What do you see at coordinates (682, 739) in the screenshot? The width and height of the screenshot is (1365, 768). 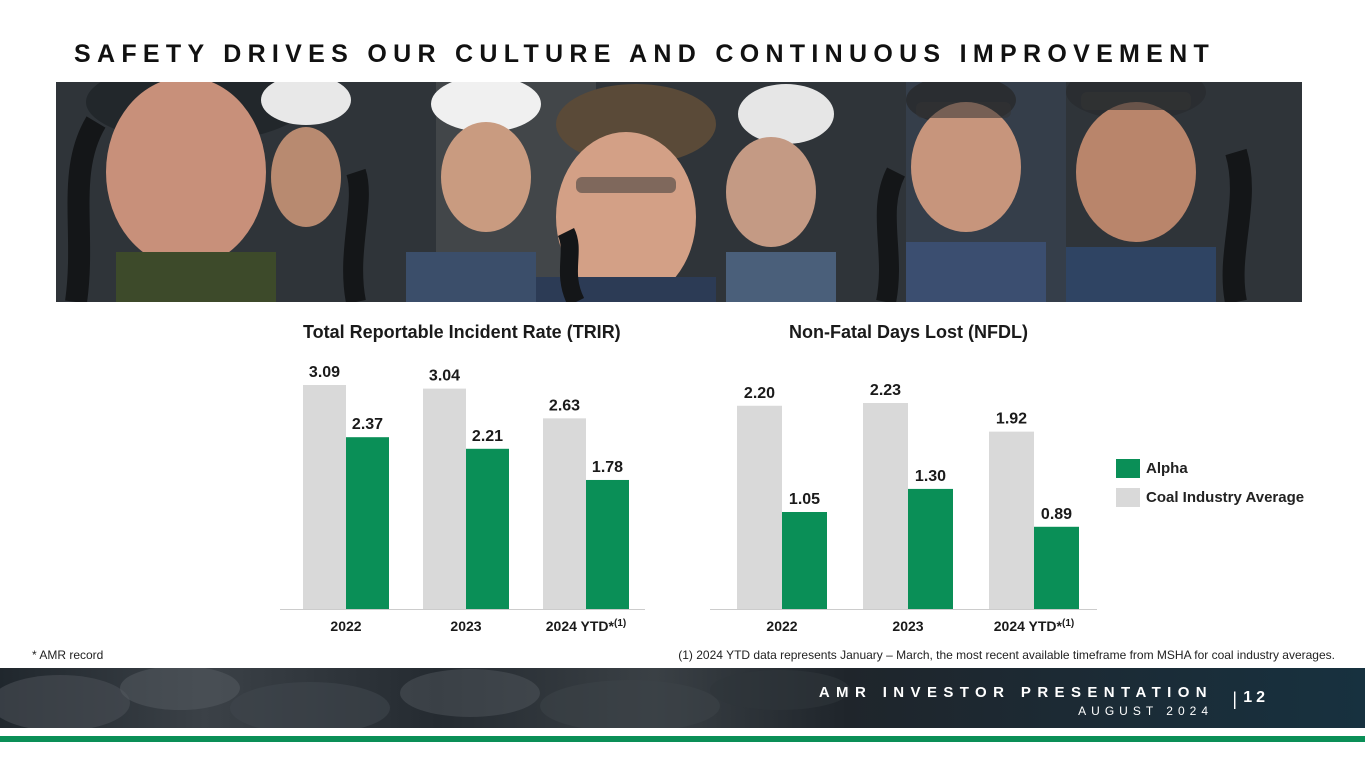 I see `footer-green-stripe` at bounding box center [682, 739].